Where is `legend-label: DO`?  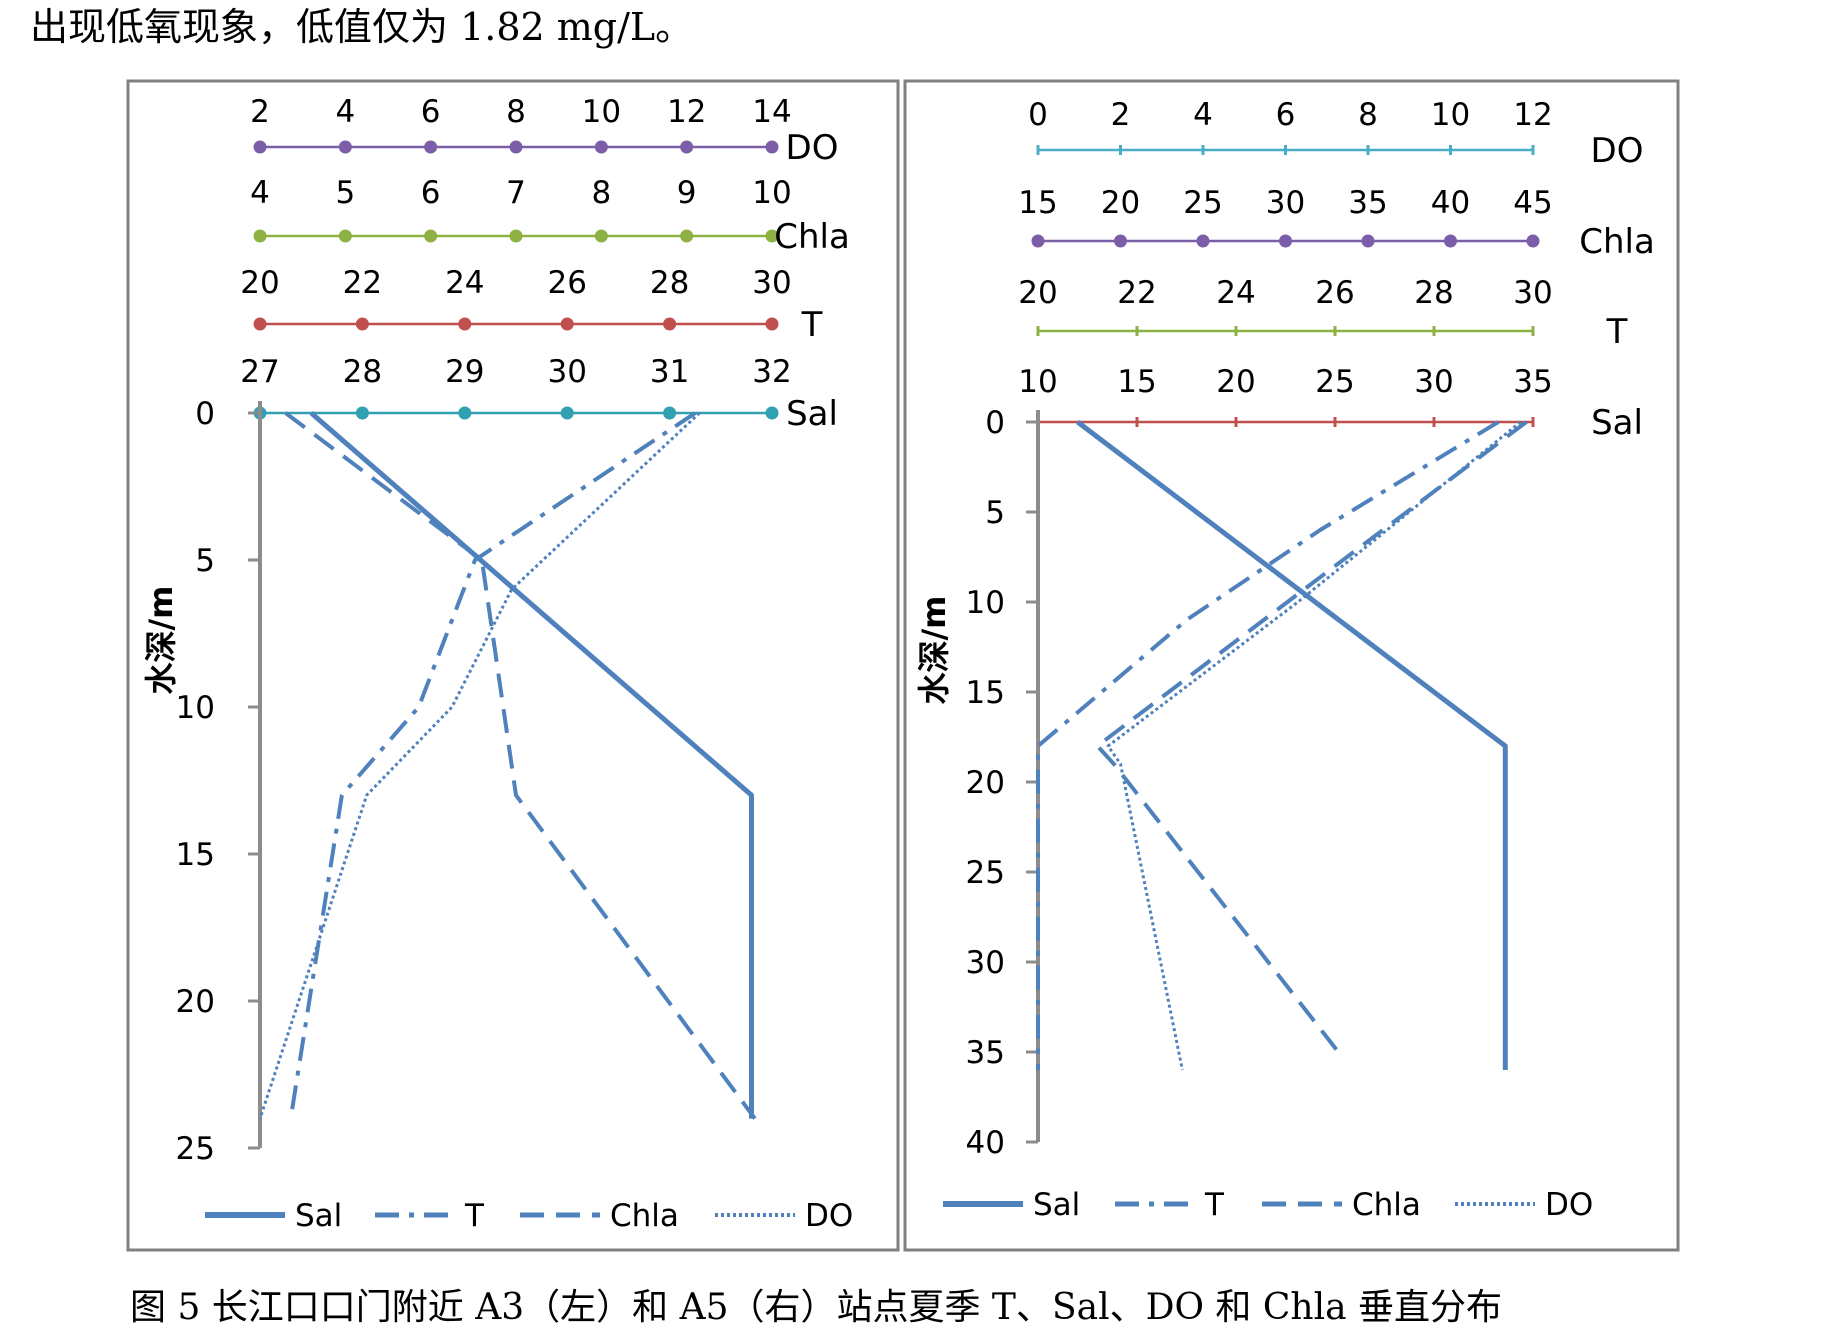
legend-label: DO is located at coordinates (1569, 1205).